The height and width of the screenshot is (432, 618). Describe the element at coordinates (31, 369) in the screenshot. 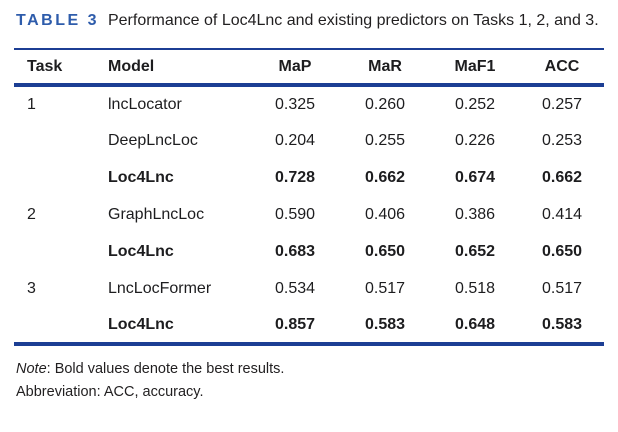

I see `footnote-note-label: Note` at that location.